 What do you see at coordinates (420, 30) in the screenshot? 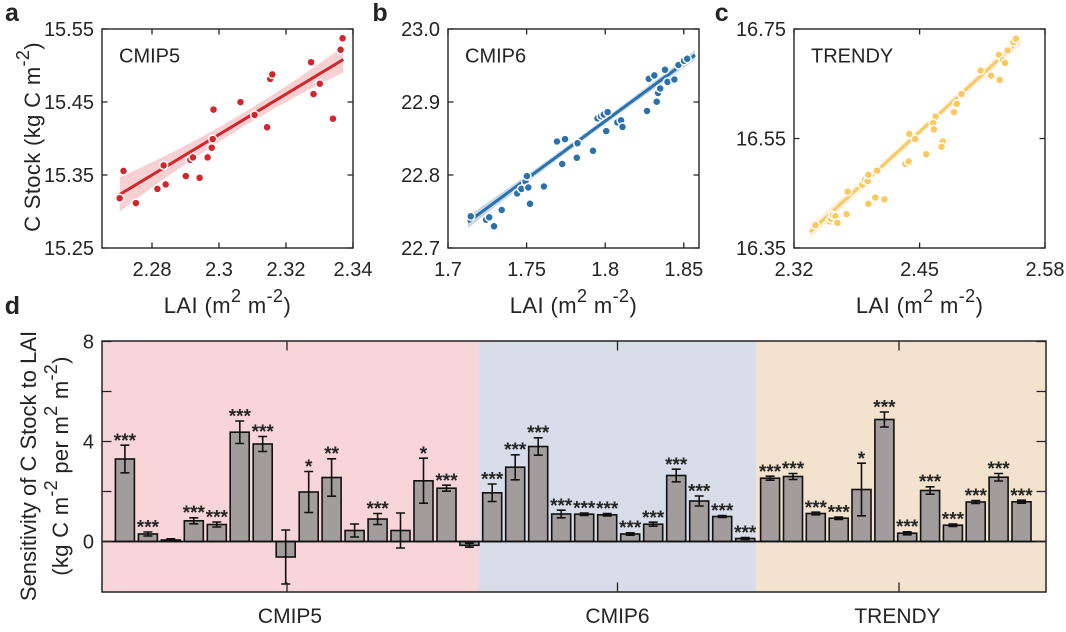
I see `svg-text: 23.0` at bounding box center [420, 30].